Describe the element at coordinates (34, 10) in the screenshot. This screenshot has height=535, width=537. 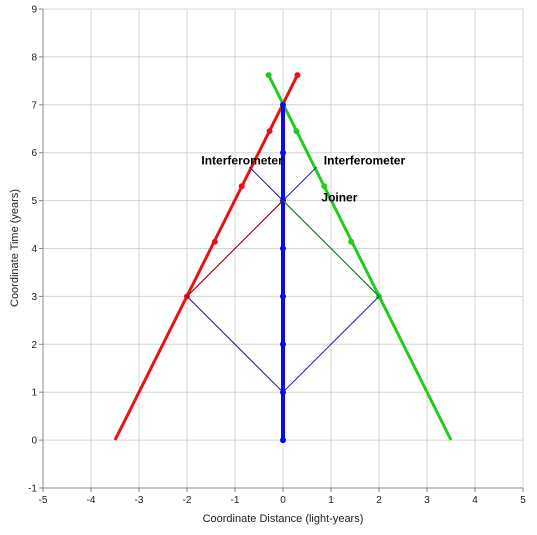
I see `y-tick-label: 9` at that location.